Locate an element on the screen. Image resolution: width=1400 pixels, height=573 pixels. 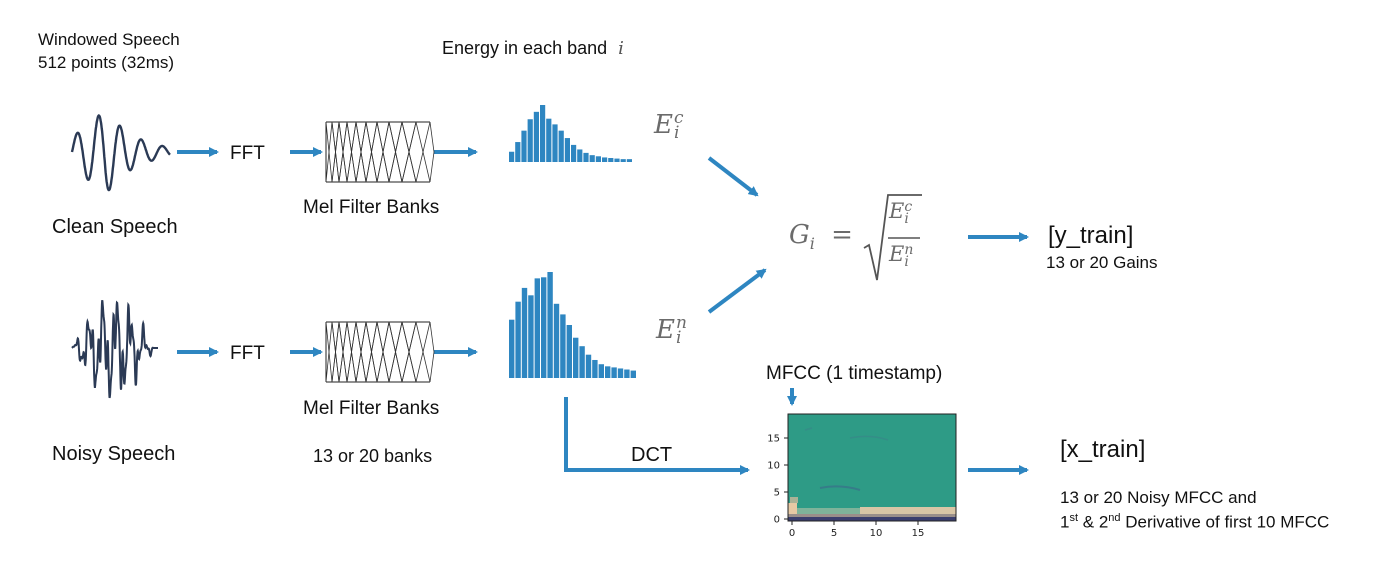
banks-count-label: 13 or 20 banks is located at coordinates (373, 456).